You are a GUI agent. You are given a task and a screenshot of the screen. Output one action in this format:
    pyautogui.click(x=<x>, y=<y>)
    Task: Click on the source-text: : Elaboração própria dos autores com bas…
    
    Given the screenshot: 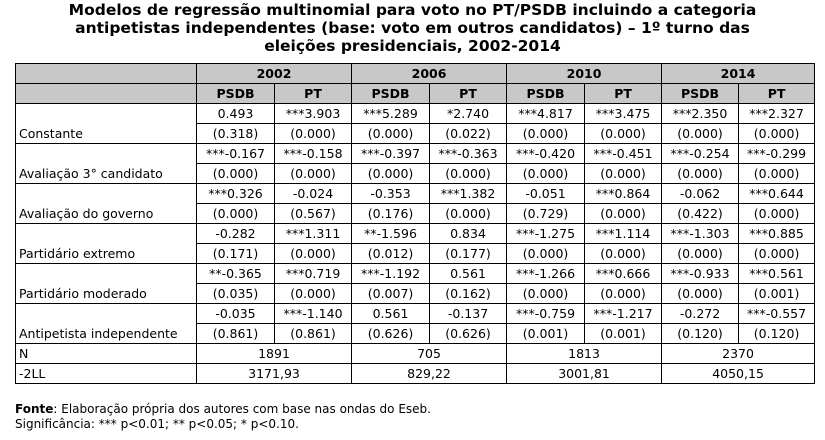 What is the action you would take?
    pyautogui.click(x=242, y=409)
    